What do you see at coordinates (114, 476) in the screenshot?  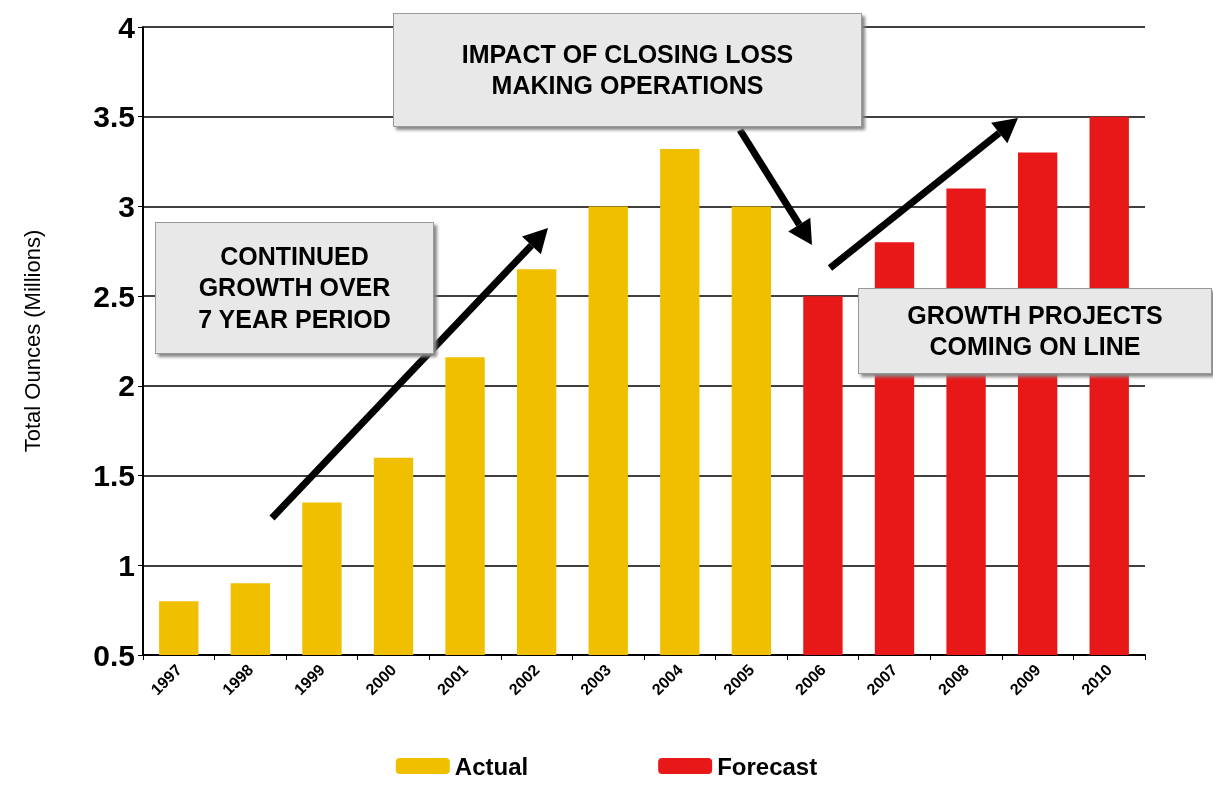 I see `y-tick-label: 1.5` at bounding box center [114, 476].